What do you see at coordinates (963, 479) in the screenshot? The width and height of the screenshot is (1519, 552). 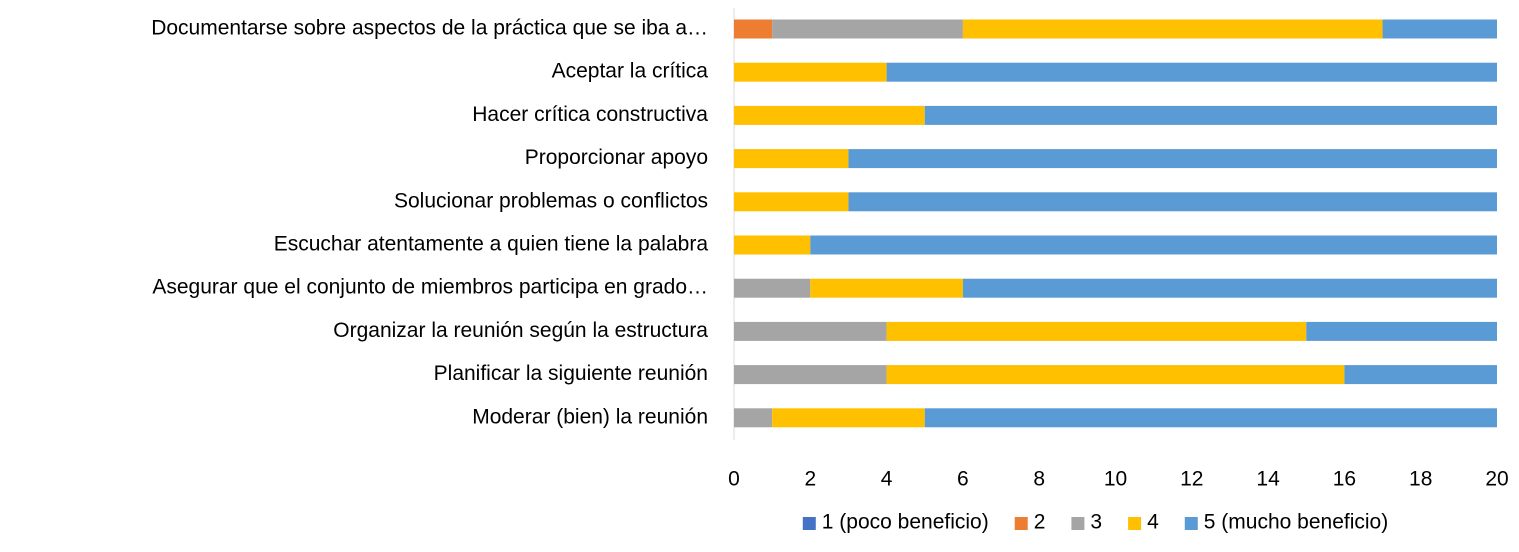 I see `x-tick-label: 6` at bounding box center [963, 479].